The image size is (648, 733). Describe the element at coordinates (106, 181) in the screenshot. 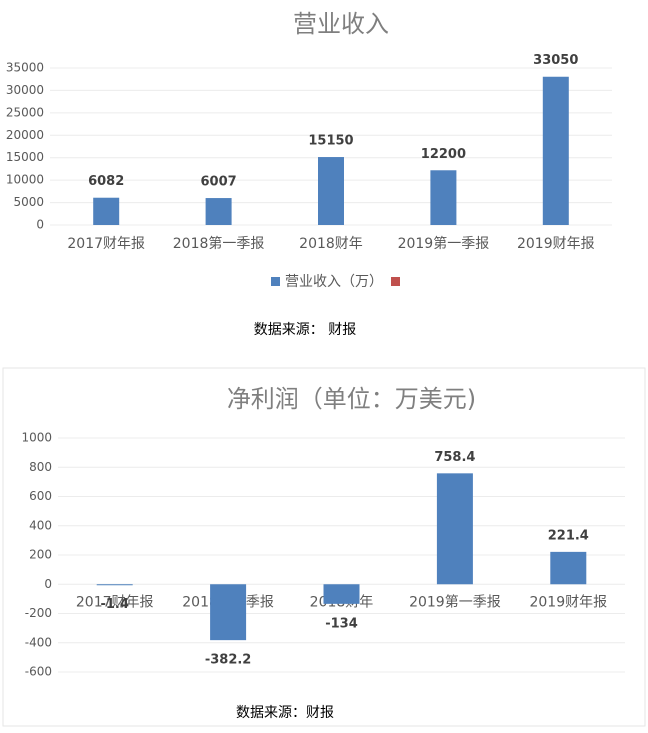

I see `data-label: 6082` at that location.